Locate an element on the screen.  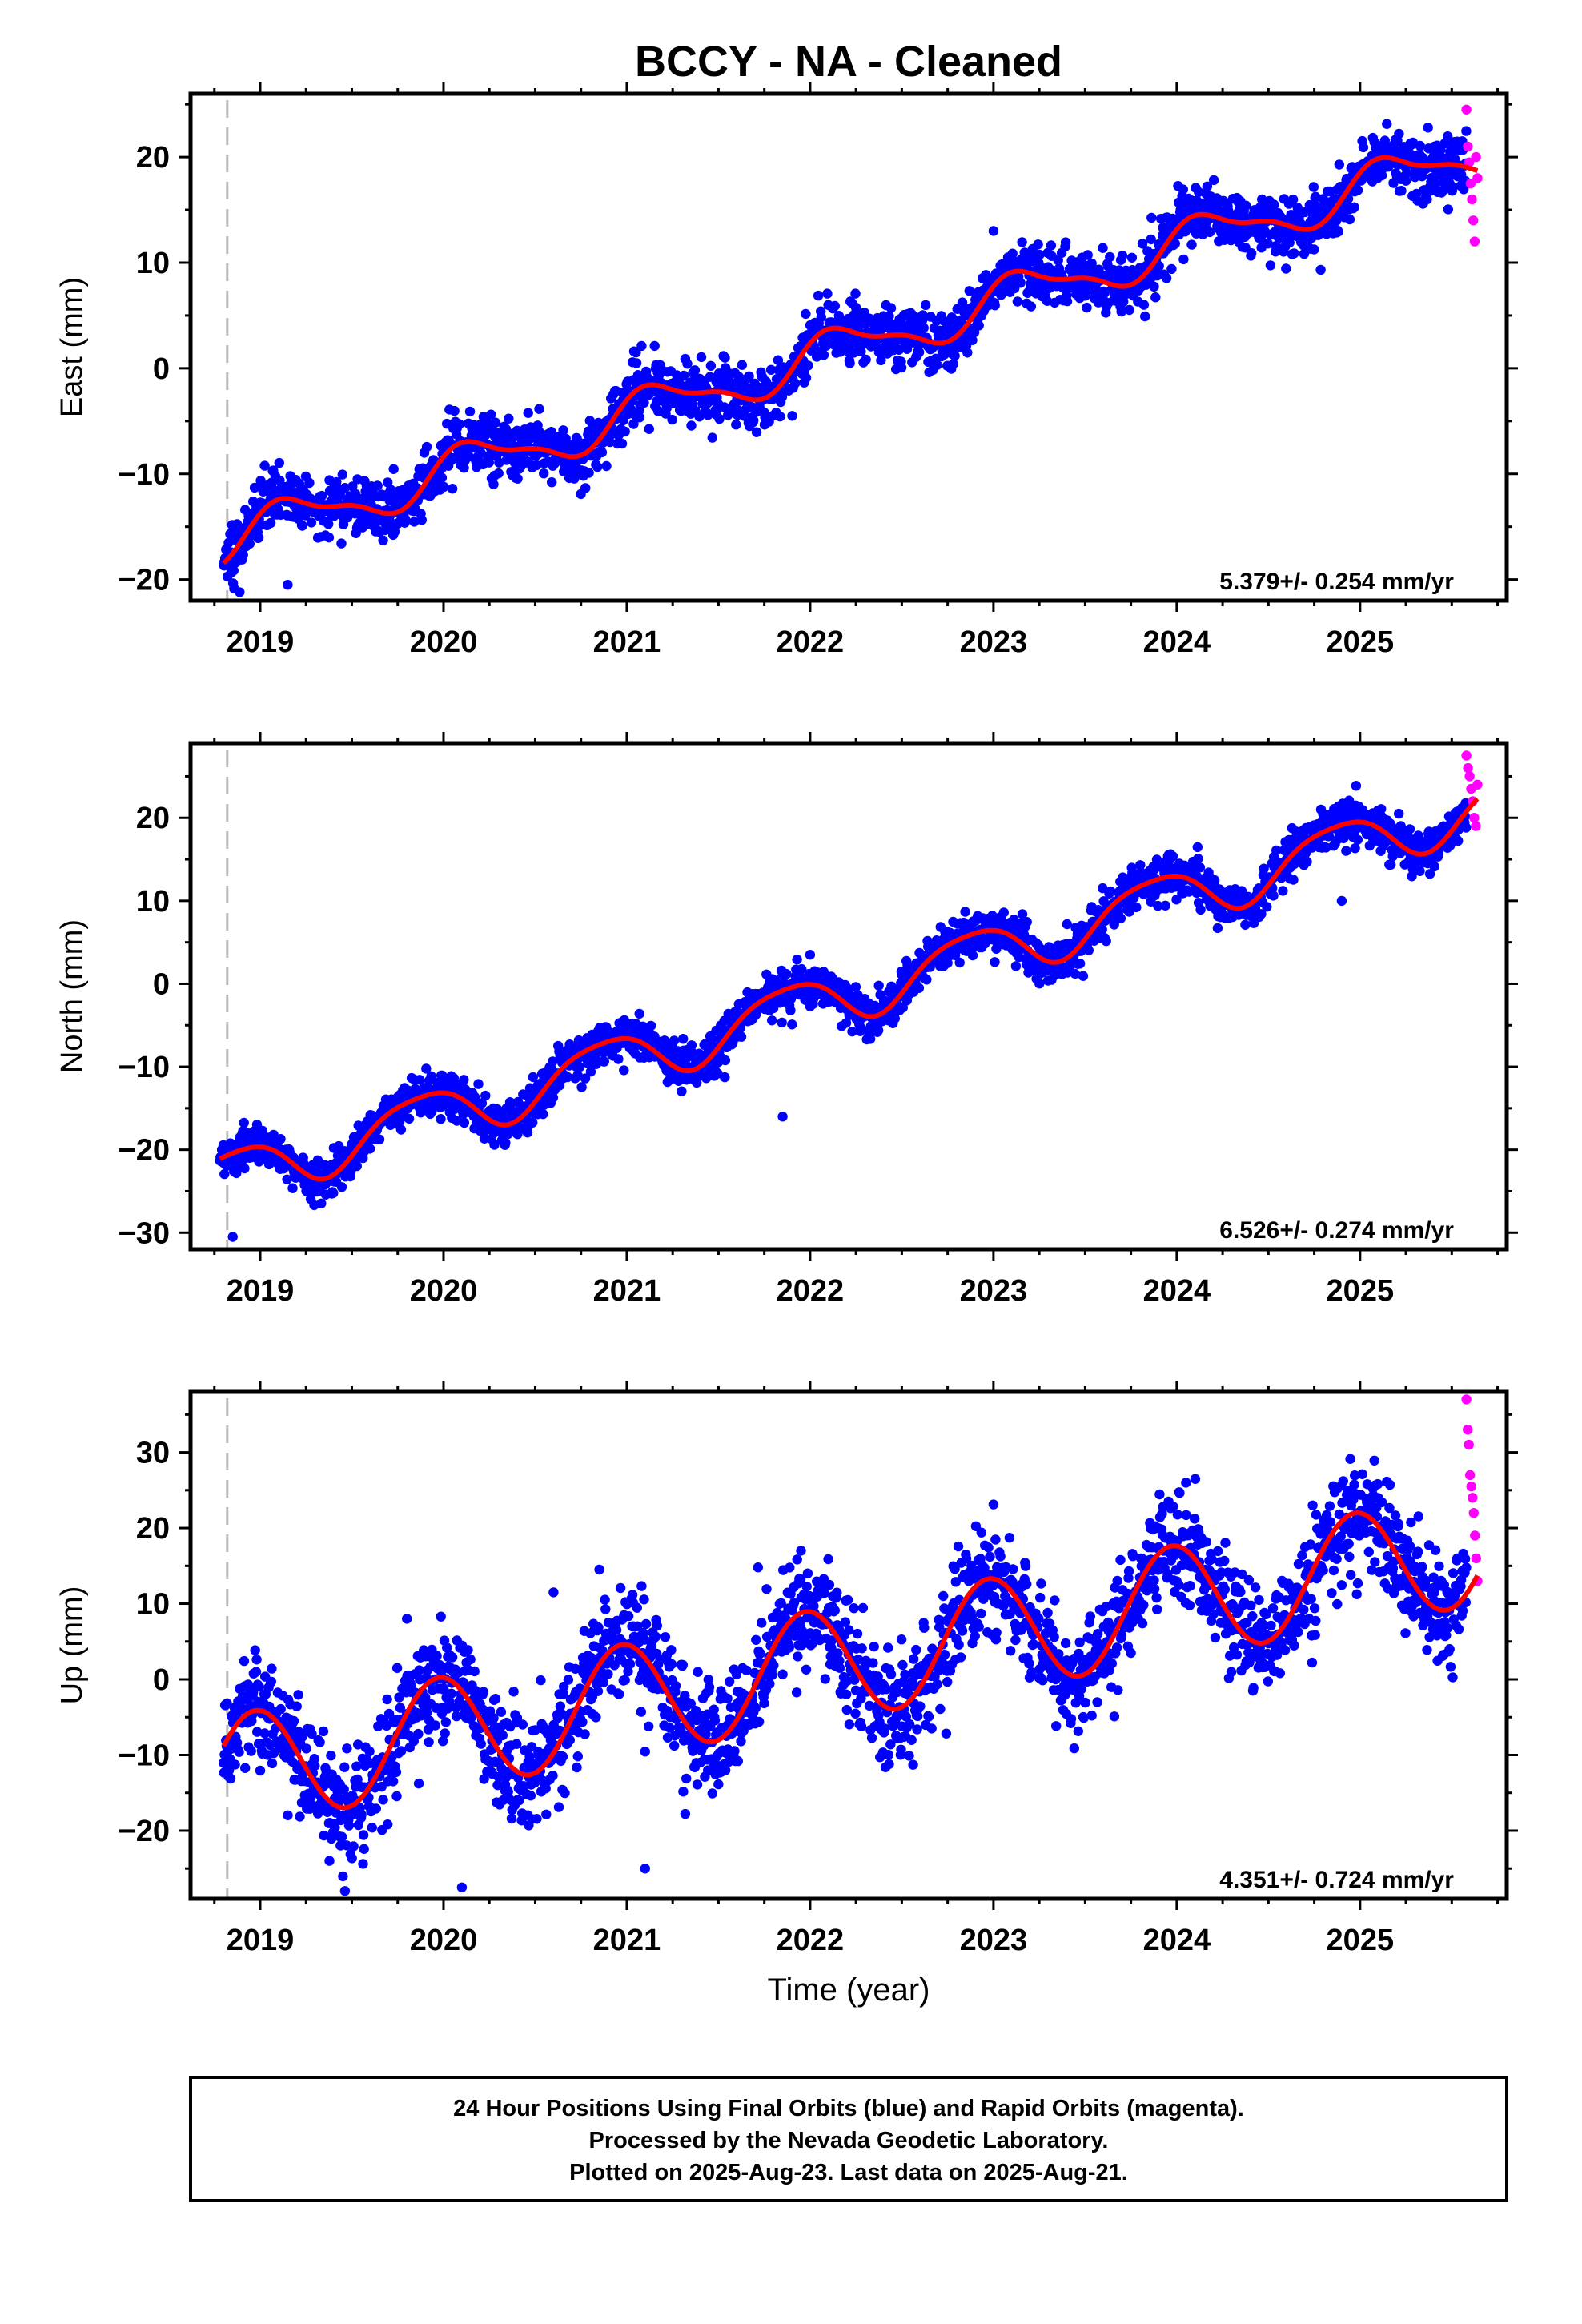
east-x-tick-label: 2019 is located at coordinates (261, 642).